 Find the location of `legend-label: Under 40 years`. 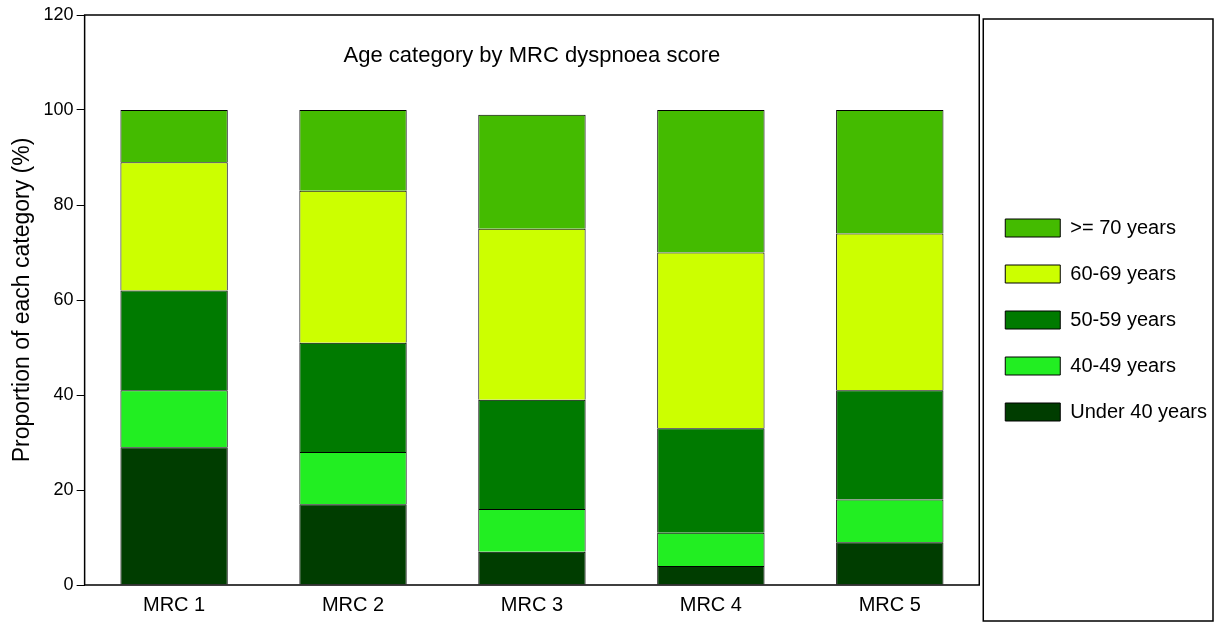

legend-label: Under 40 years is located at coordinates (1139, 410).